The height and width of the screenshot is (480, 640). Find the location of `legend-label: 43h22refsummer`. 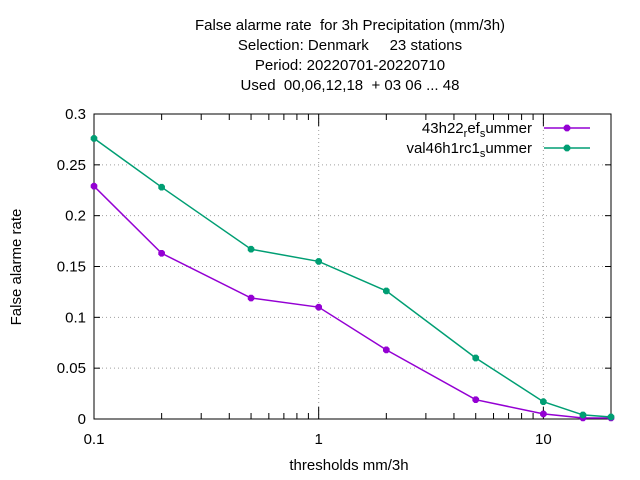

legend-label: 43h22refsummer is located at coordinates (477, 130).